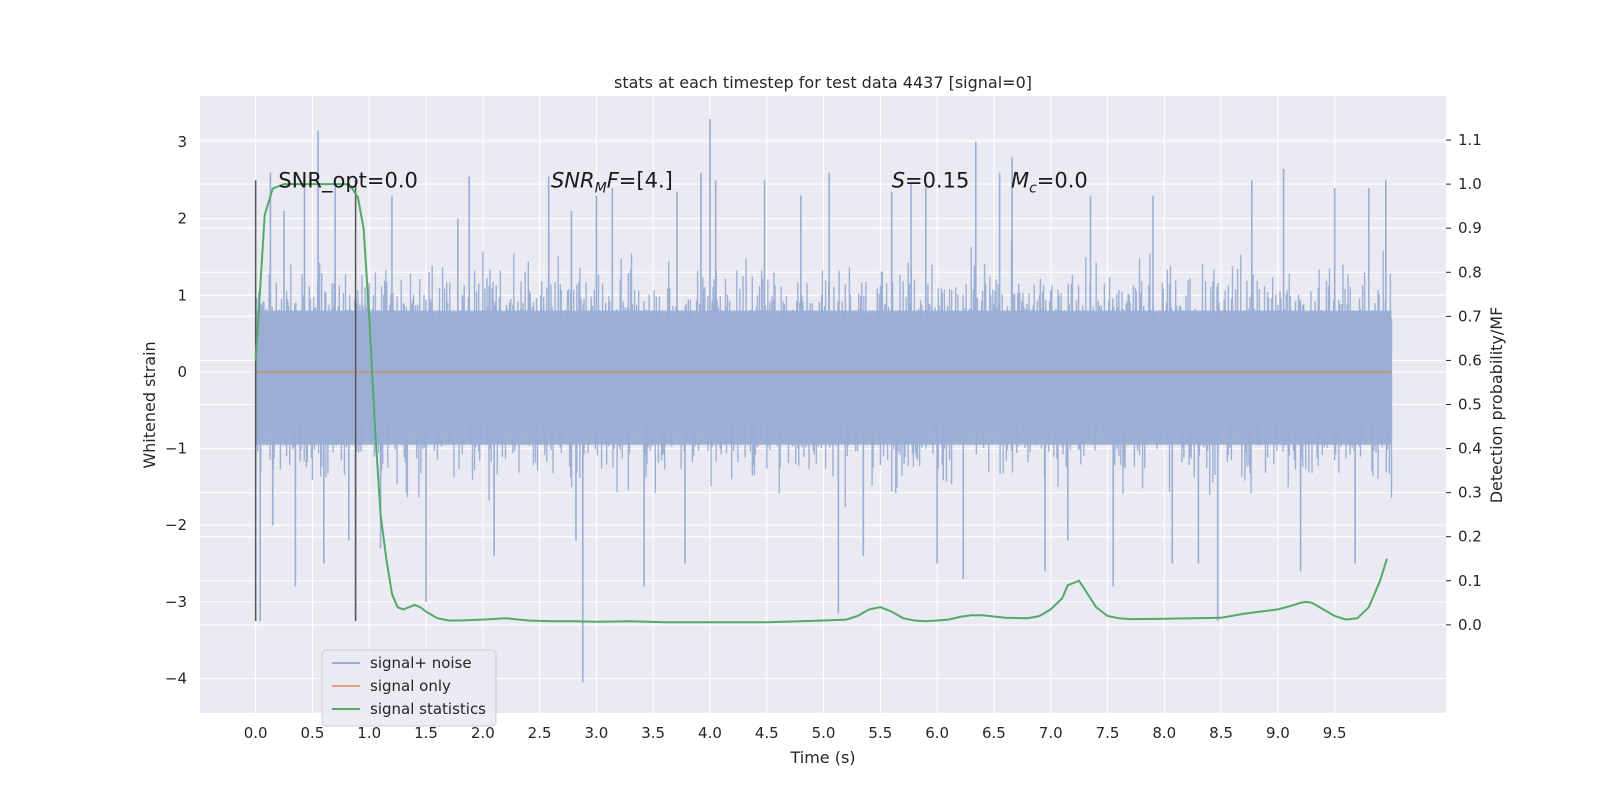  What do you see at coordinates (421, 663) in the screenshot?
I see `legend-label-noise: signal+ noise` at bounding box center [421, 663].